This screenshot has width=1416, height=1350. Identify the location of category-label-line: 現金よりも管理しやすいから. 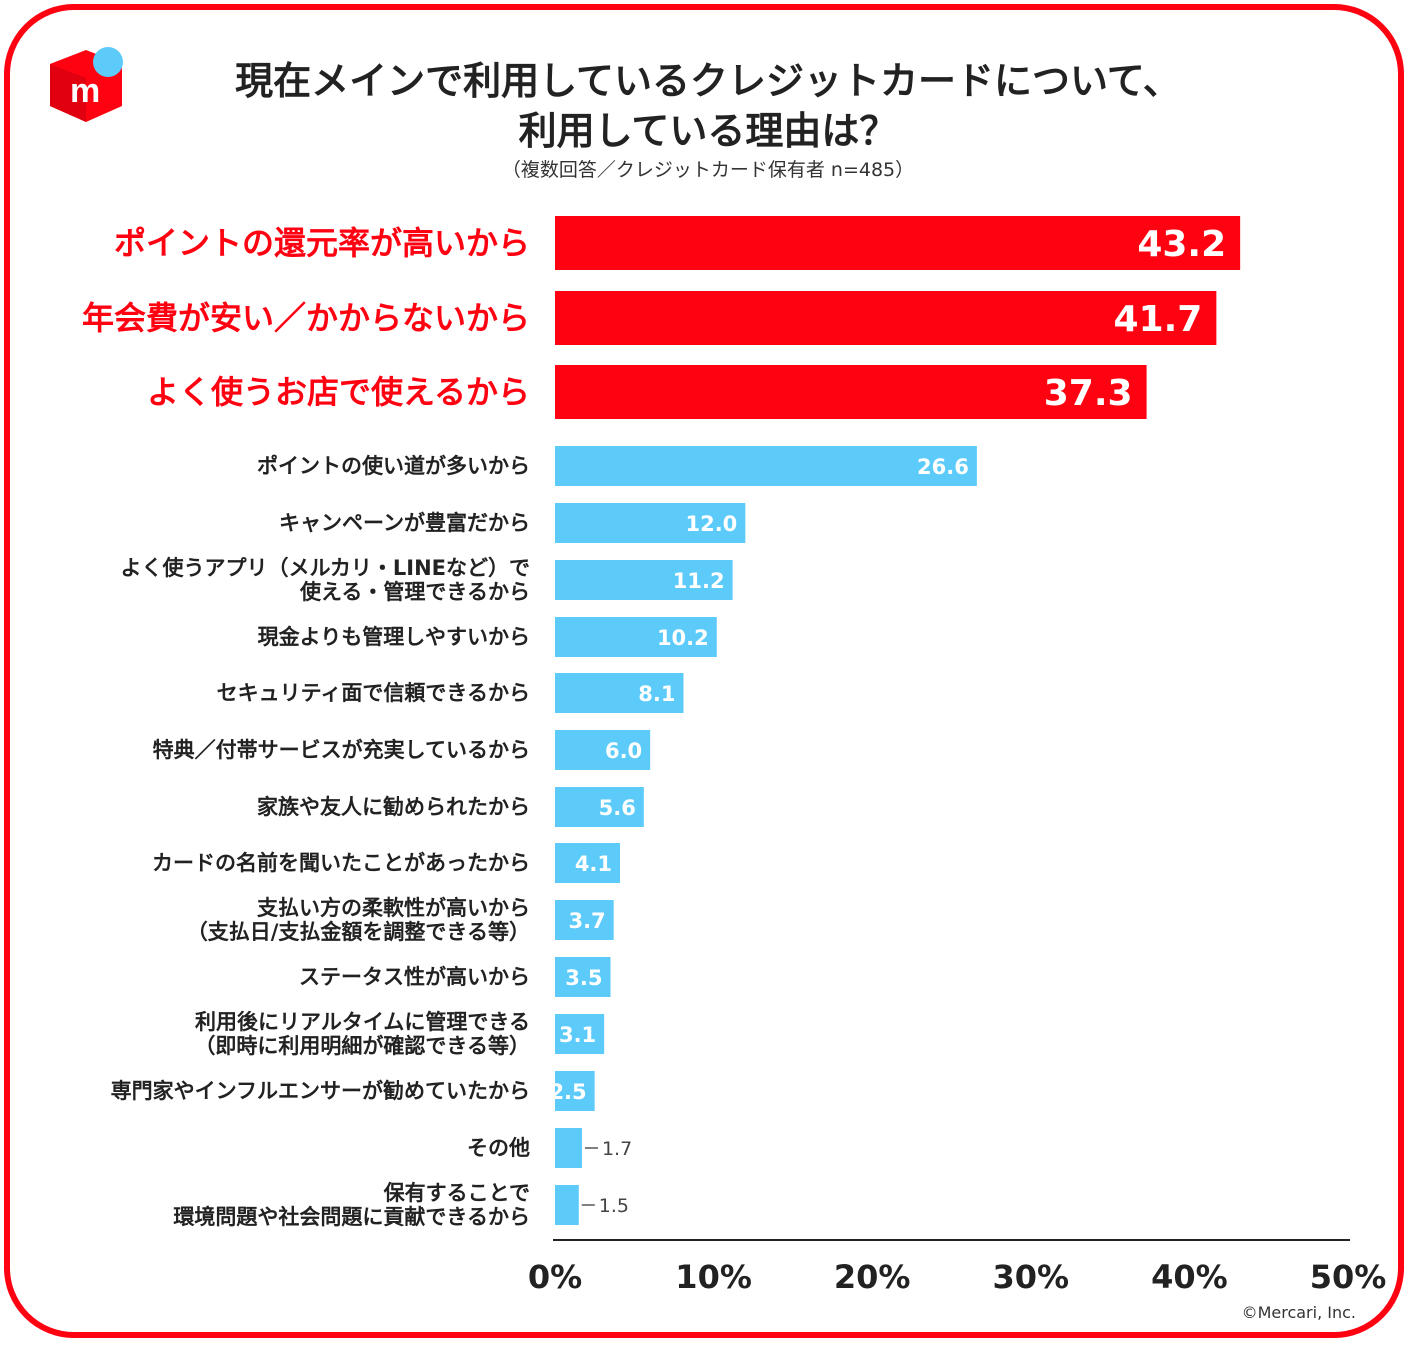
(393, 637).